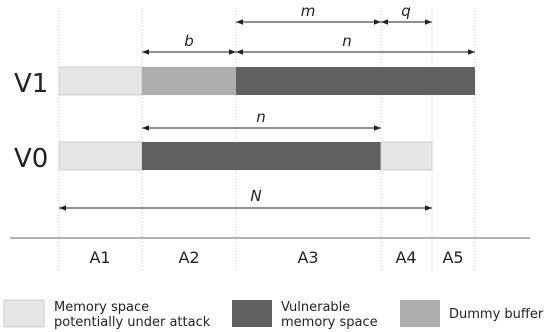  I want to click on legend-swatch-dummy-buffer, so click(420, 313).